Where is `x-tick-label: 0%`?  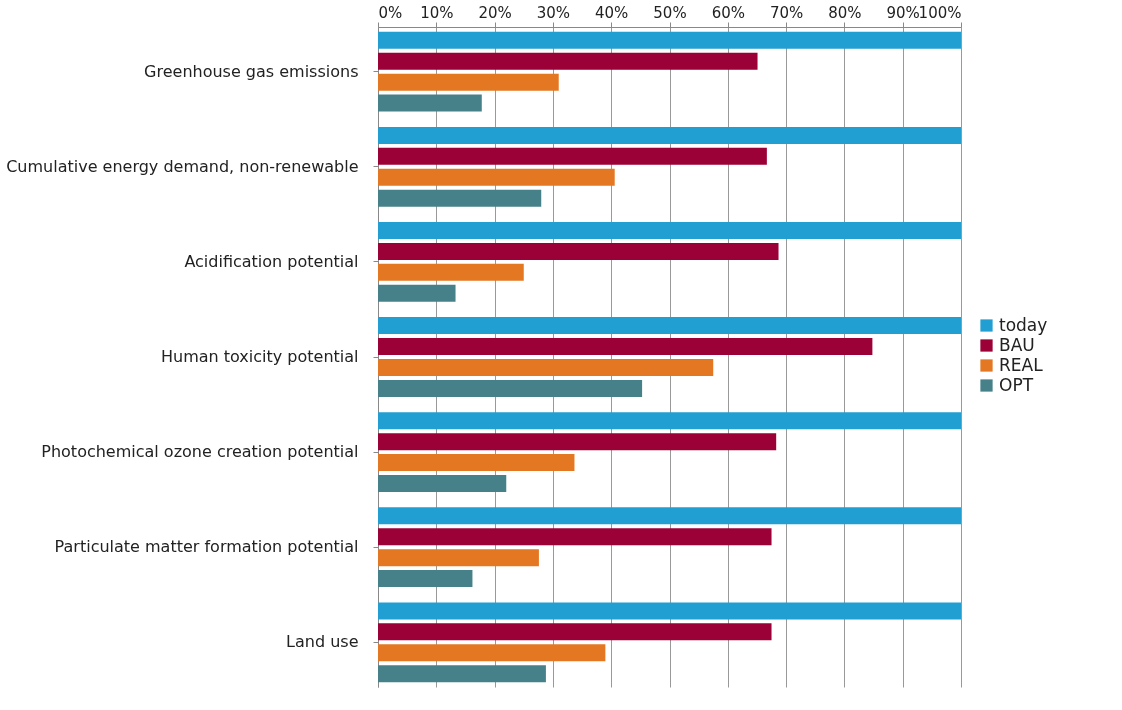 x-tick-label: 0% is located at coordinates (390, 12).